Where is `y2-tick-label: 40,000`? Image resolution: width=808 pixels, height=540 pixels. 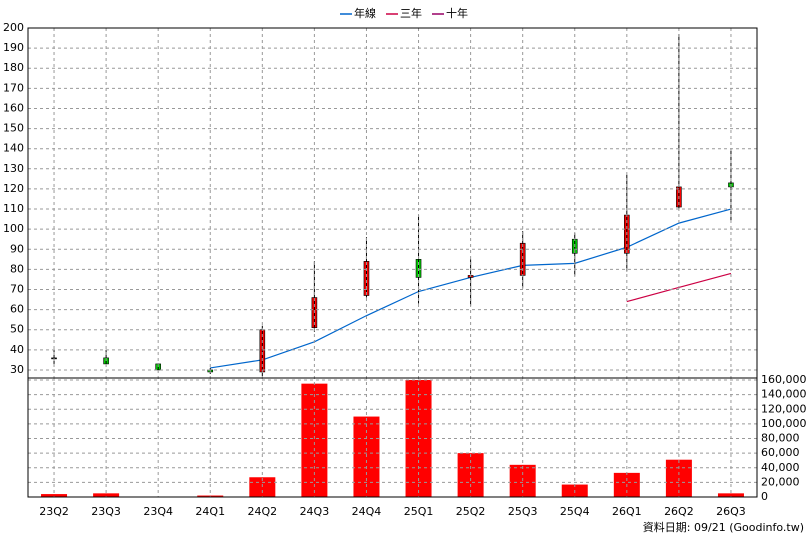 y2-tick-label: 40,000 is located at coordinates (780, 467).